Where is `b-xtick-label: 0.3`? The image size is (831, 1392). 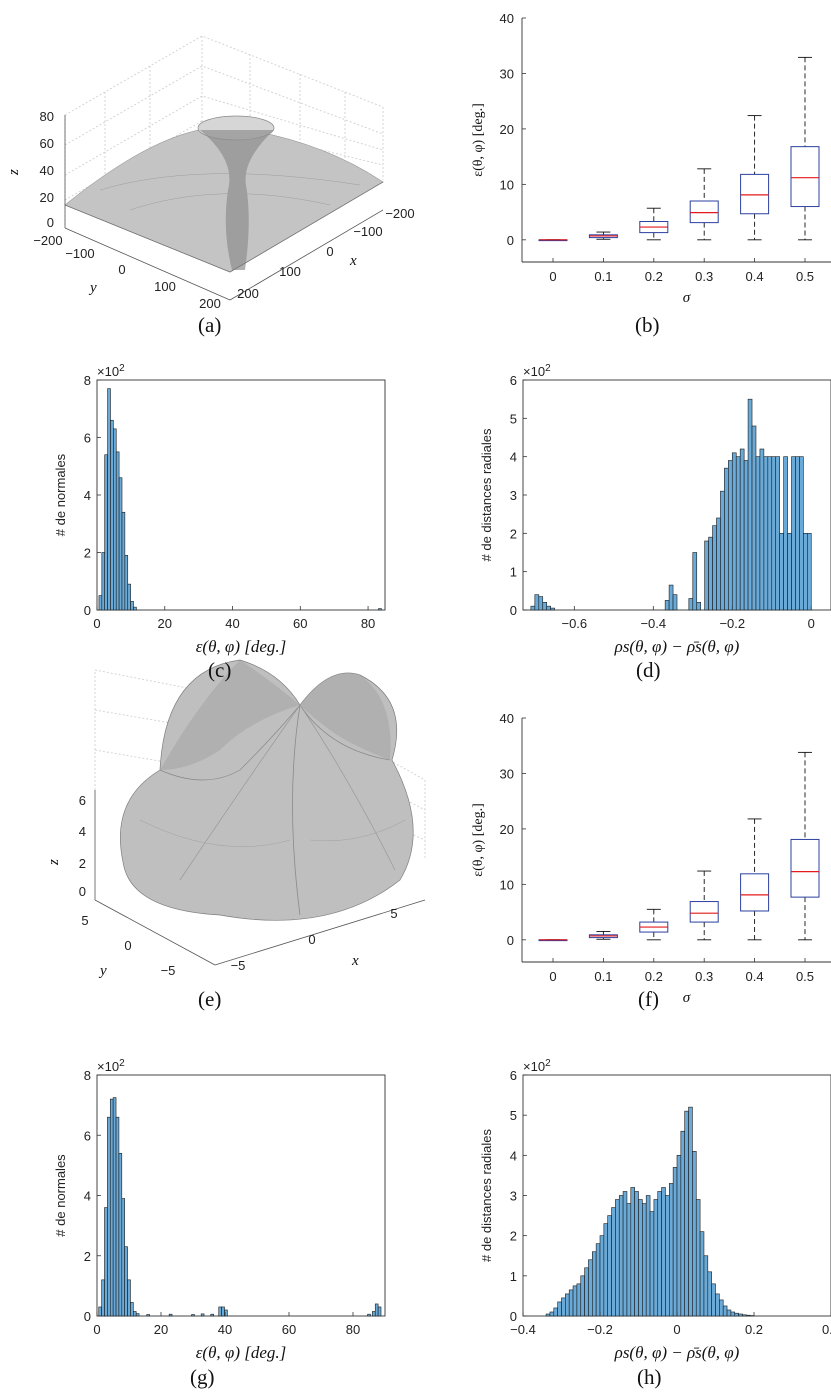 b-xtick-label: 0.3 is located at coordinates (704, 276).